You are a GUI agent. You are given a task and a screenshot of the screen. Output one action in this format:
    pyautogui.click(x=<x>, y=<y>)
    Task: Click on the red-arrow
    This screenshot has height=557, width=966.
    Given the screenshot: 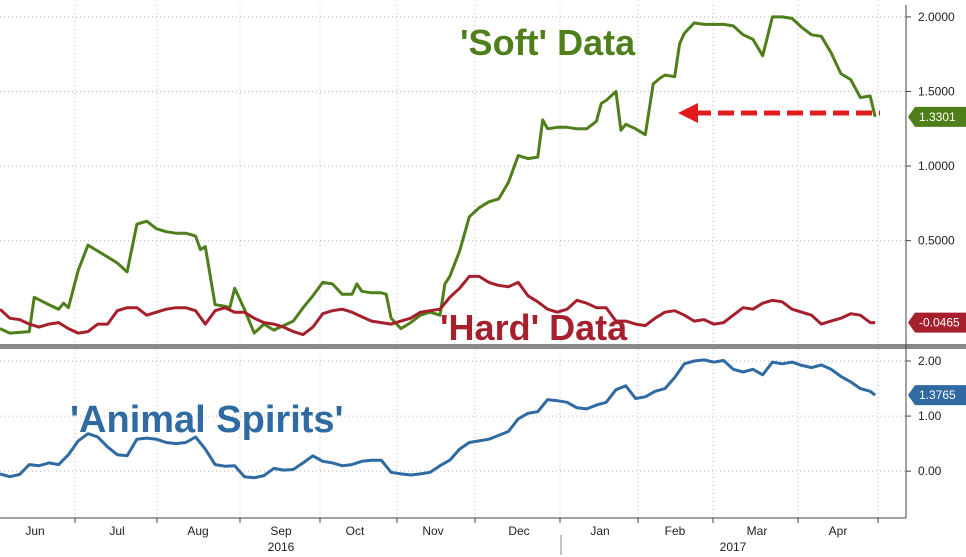 What is the action you would take?
    pyautogui.click(x=779, y=113)
    